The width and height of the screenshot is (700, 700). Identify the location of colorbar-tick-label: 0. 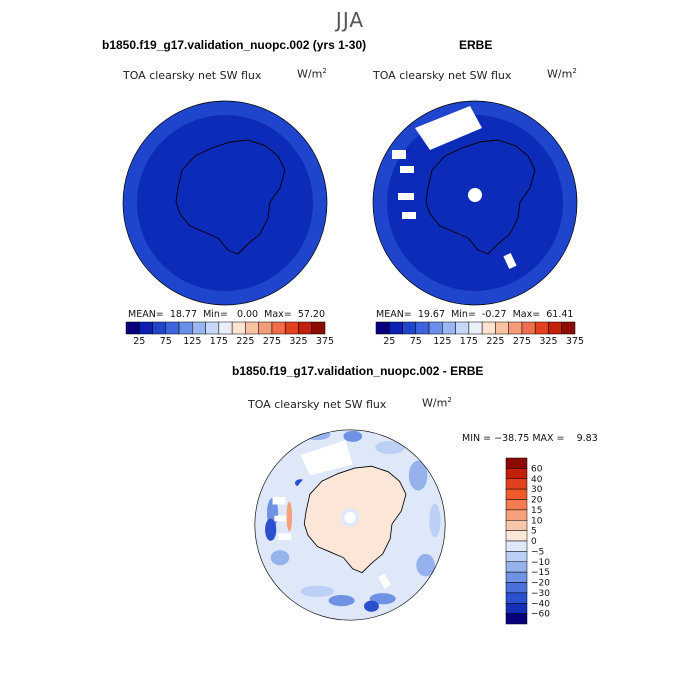
(534, 542).